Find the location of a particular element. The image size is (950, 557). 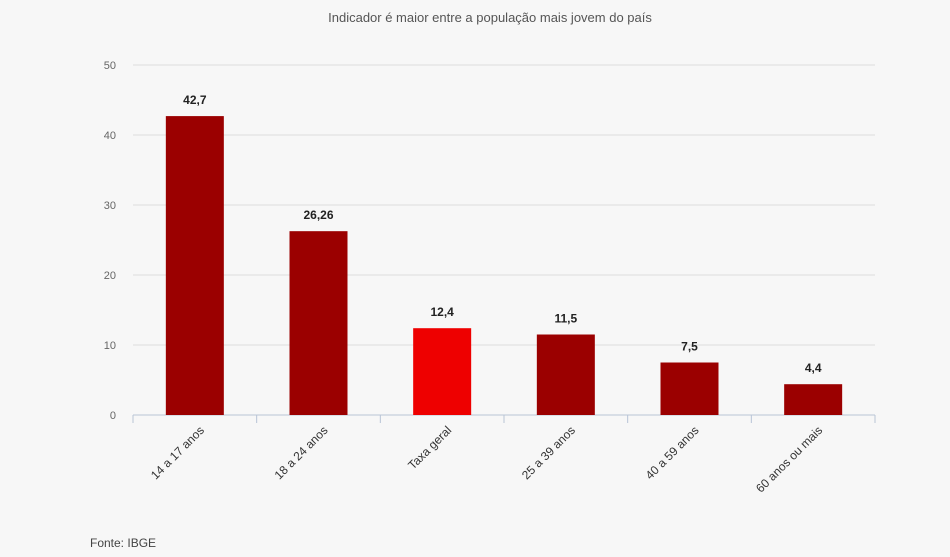

data-label: 12,4 is located at coordinates (442, 312).